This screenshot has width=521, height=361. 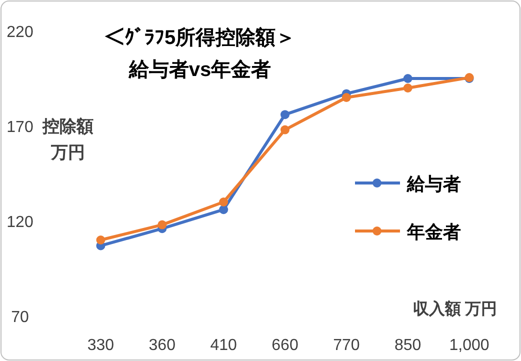 What do you see at coordinates (433, 184) in the screenshot?
I see `legend-label: 給与者` at bounding box center [433, 184].